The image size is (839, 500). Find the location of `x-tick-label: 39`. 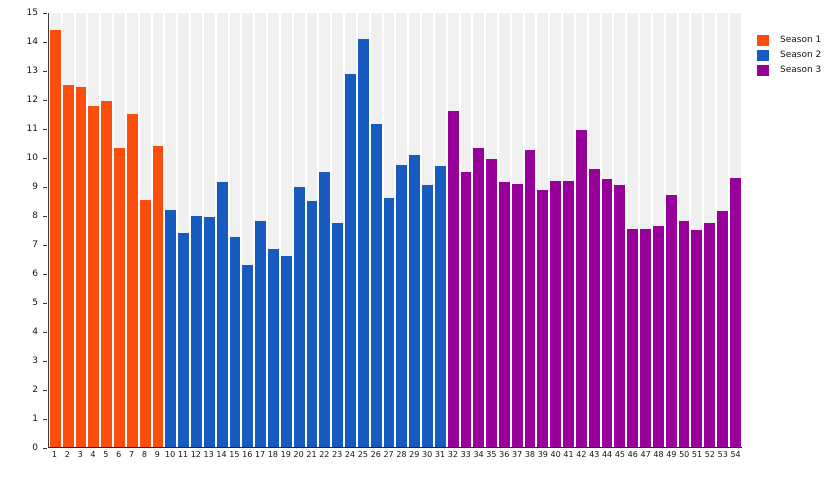

x-tick-label: 39 is located at coordinates (542, 454).